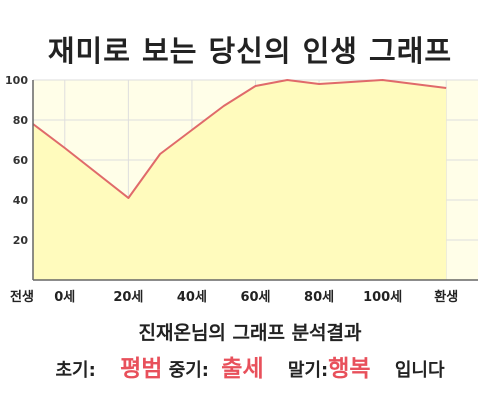 This screenshot has height=400, width=500. What do you see at coordinates (21, 160) in the screenshot?
I see `y-tick-label: 60` at bounding box center [21, 160].